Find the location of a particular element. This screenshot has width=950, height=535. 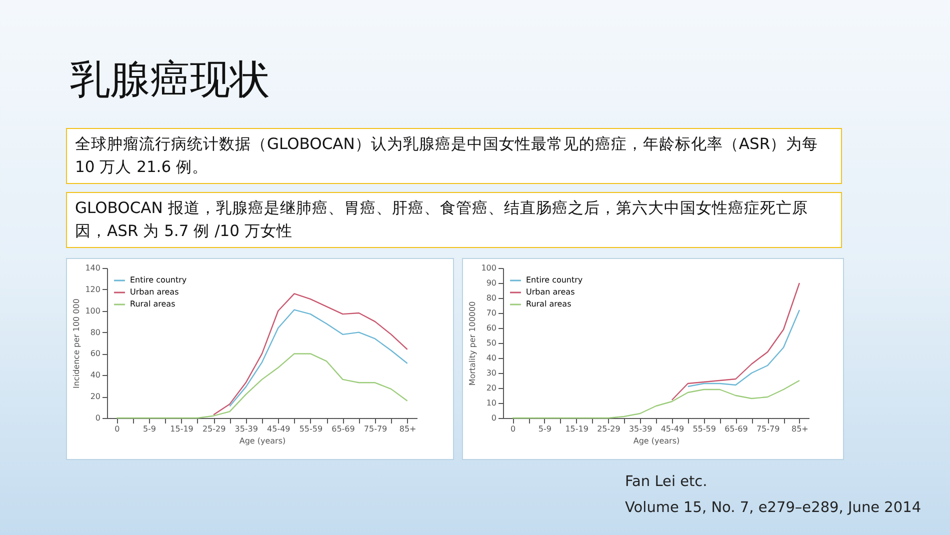

y-tick-label: 30 is located at coordinates (491, 373).